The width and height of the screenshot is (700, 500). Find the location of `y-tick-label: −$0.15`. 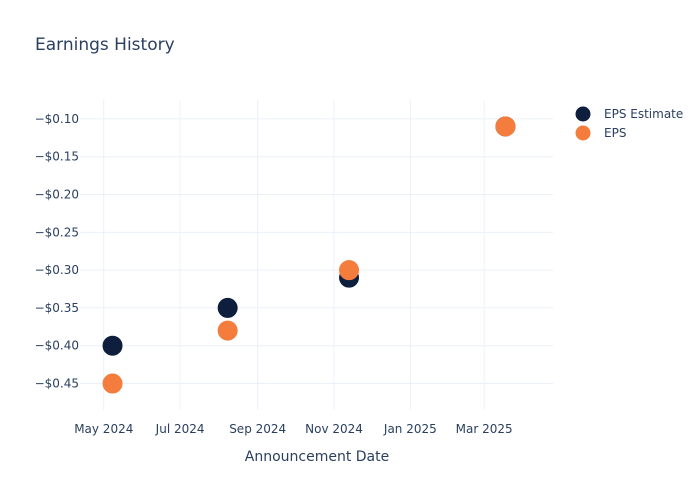

y-tick-label: −$0.15 is located at coordinates (57, 157).